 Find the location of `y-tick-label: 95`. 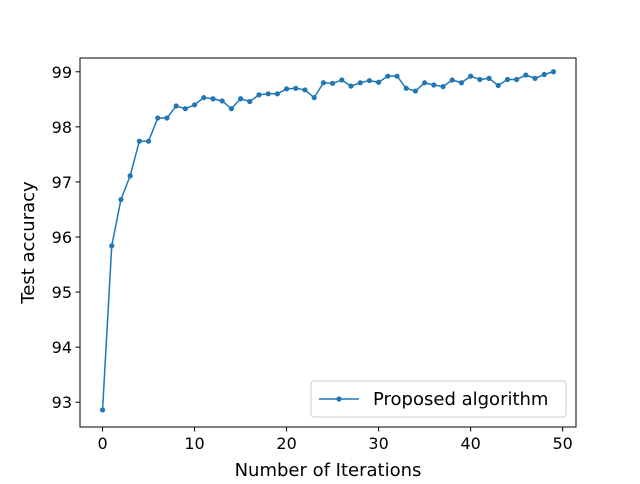

y-tick-label: 95 is located at coordinates (62, 292).